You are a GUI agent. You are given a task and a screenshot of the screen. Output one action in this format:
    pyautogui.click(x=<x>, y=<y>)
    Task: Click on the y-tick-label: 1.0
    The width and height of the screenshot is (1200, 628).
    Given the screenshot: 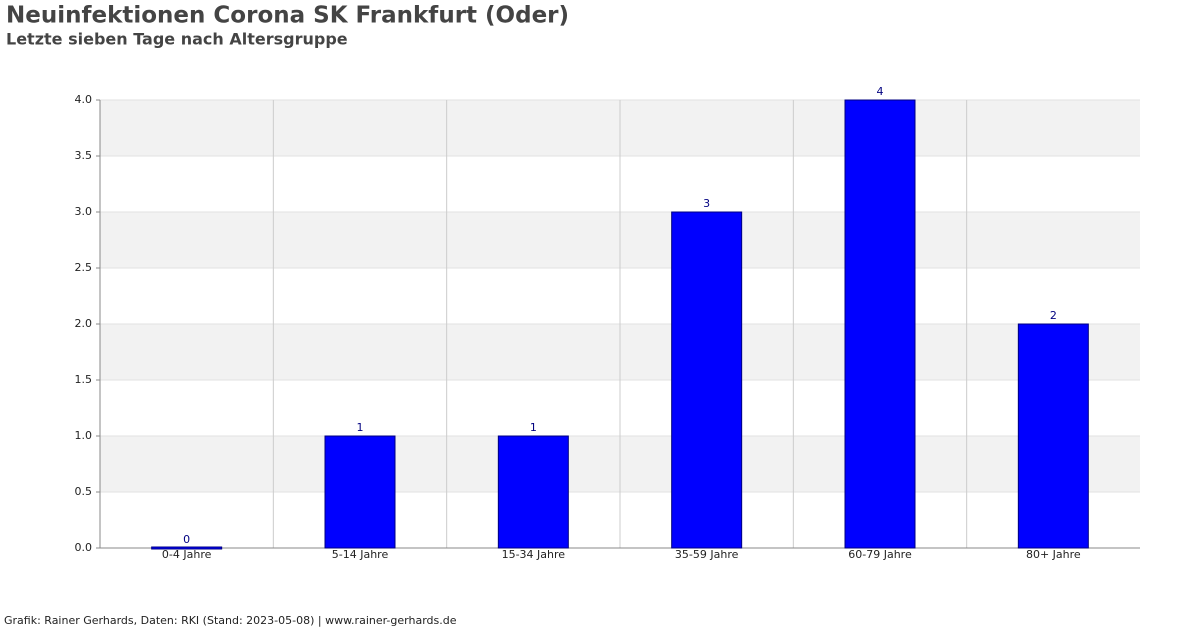 What is the action you would take?
    pyautogui.click(x=84, y=435)
    